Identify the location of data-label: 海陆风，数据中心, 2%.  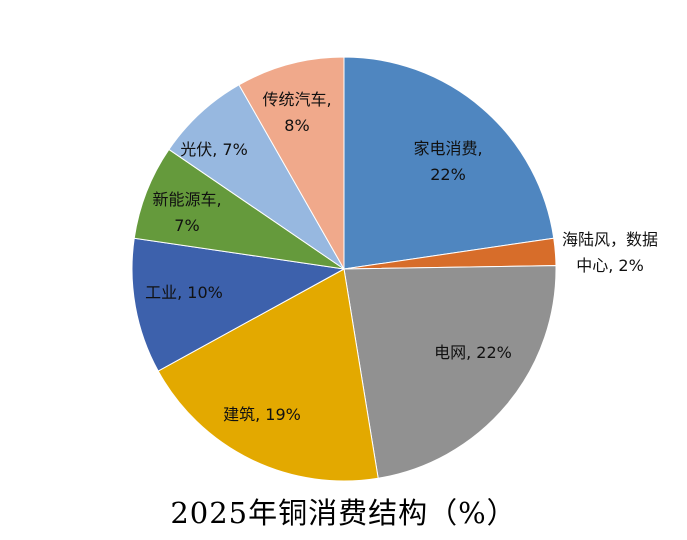
(609, 252).